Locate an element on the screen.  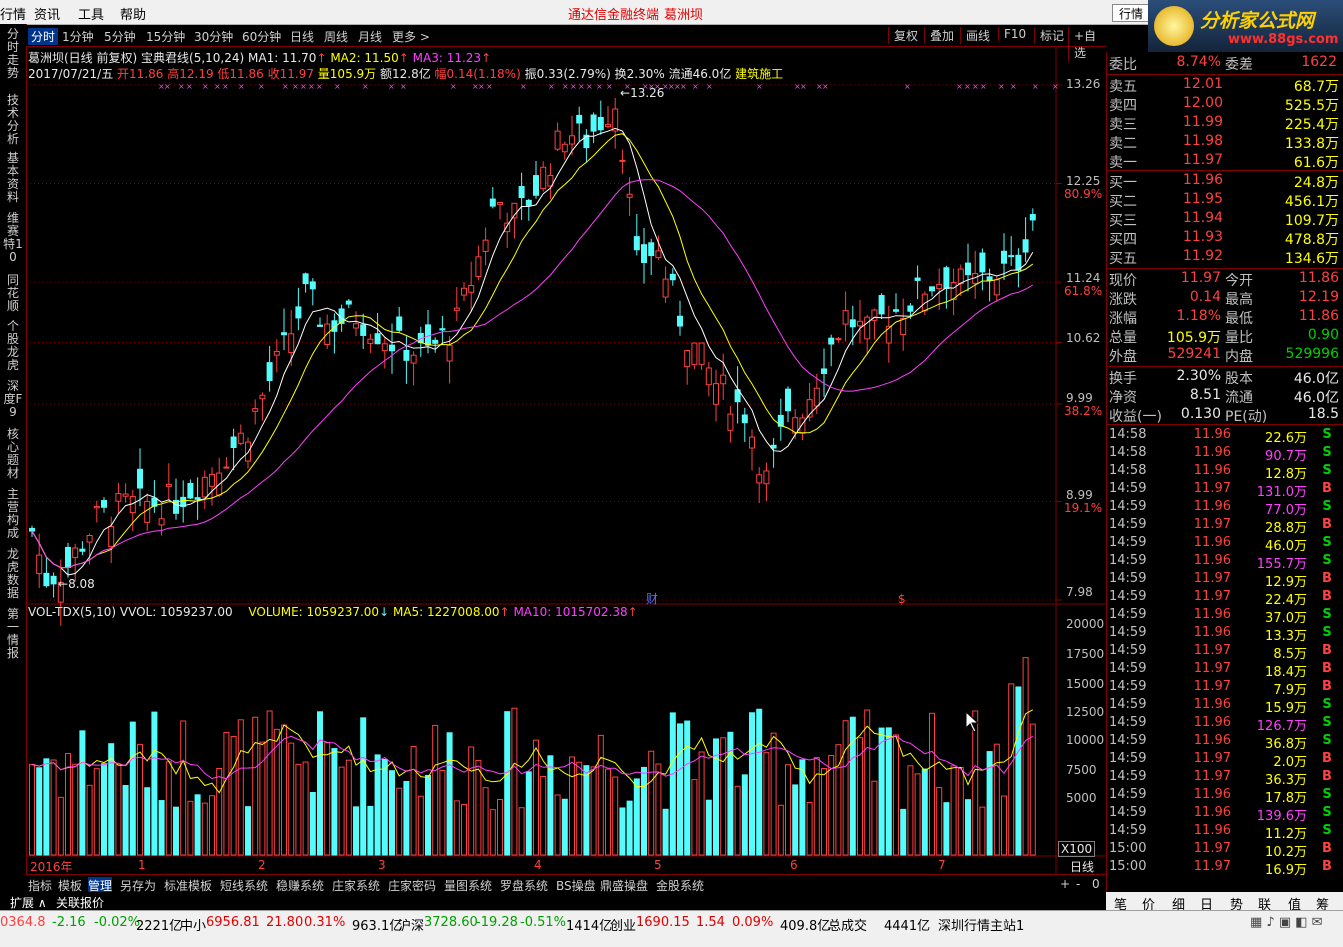
period-60min: 60分钟 is located at coordinates (262, 37).